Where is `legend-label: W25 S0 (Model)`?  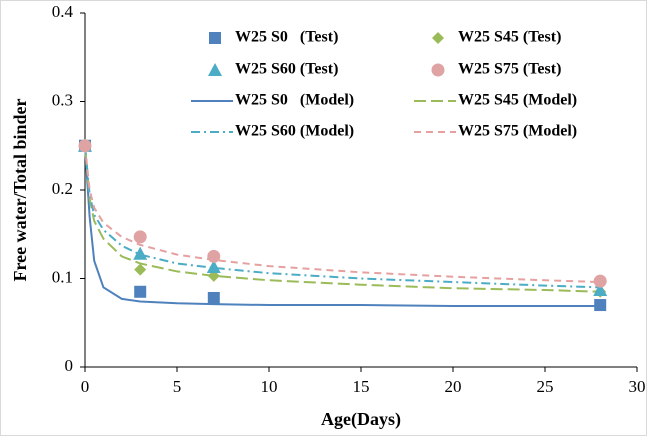 legend-label: W25 S0 (Model) is located at coordinates (294, 100).